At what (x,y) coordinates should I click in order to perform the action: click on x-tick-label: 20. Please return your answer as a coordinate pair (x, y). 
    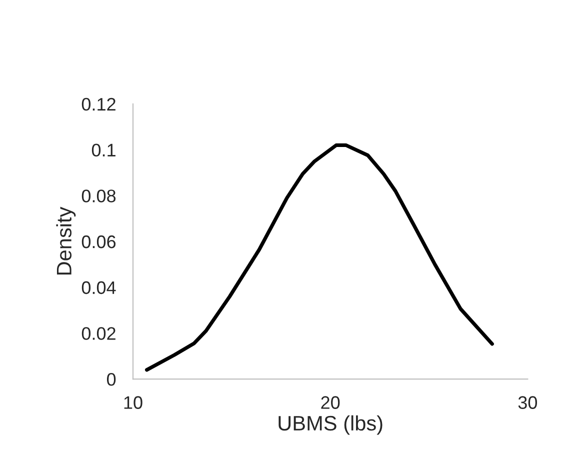
    Looking at the image, I should click on (330, 402).